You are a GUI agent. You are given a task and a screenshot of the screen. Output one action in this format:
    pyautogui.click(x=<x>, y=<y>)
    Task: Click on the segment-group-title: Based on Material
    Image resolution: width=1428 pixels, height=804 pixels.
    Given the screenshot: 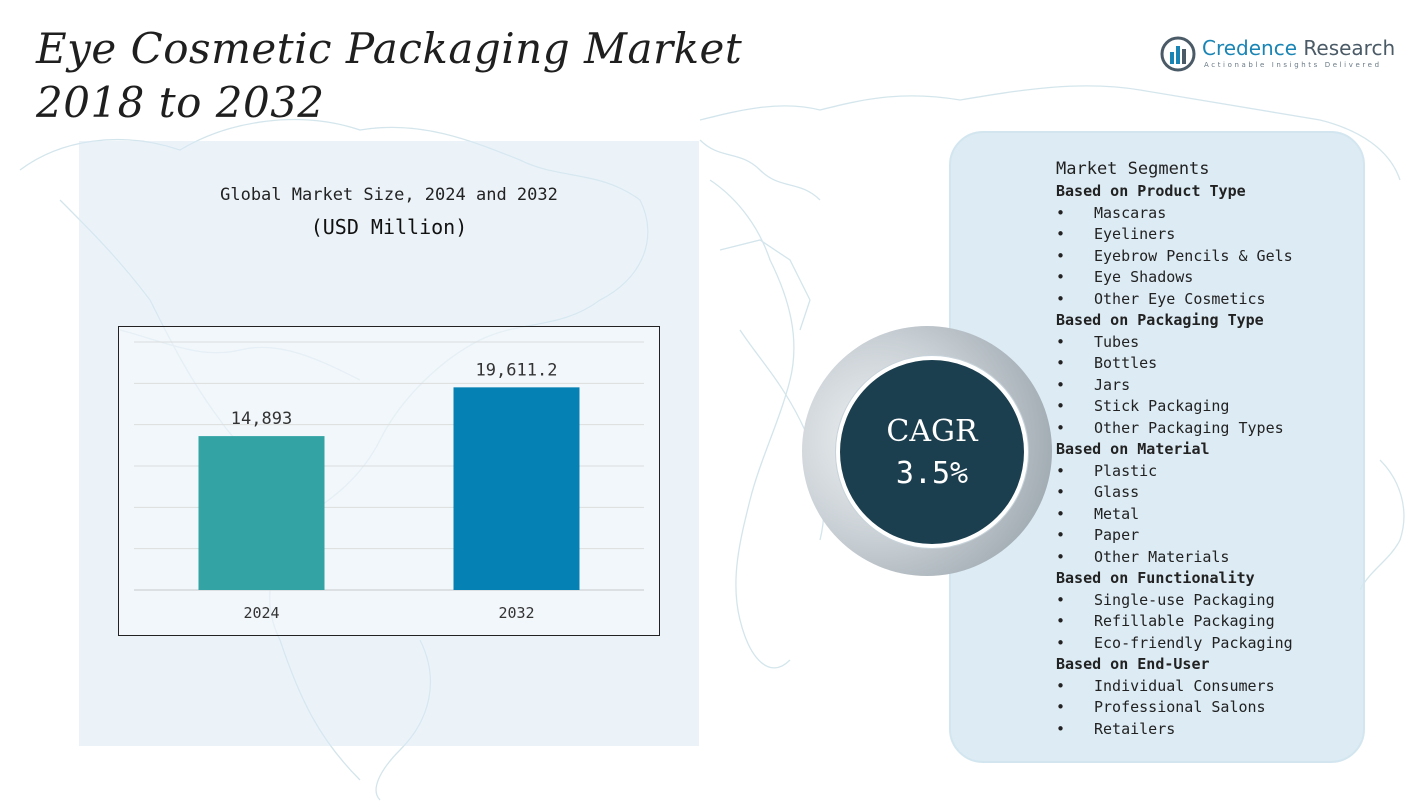 What is the action you would take?
    pyautogui.click(x=1133, y=449)
    